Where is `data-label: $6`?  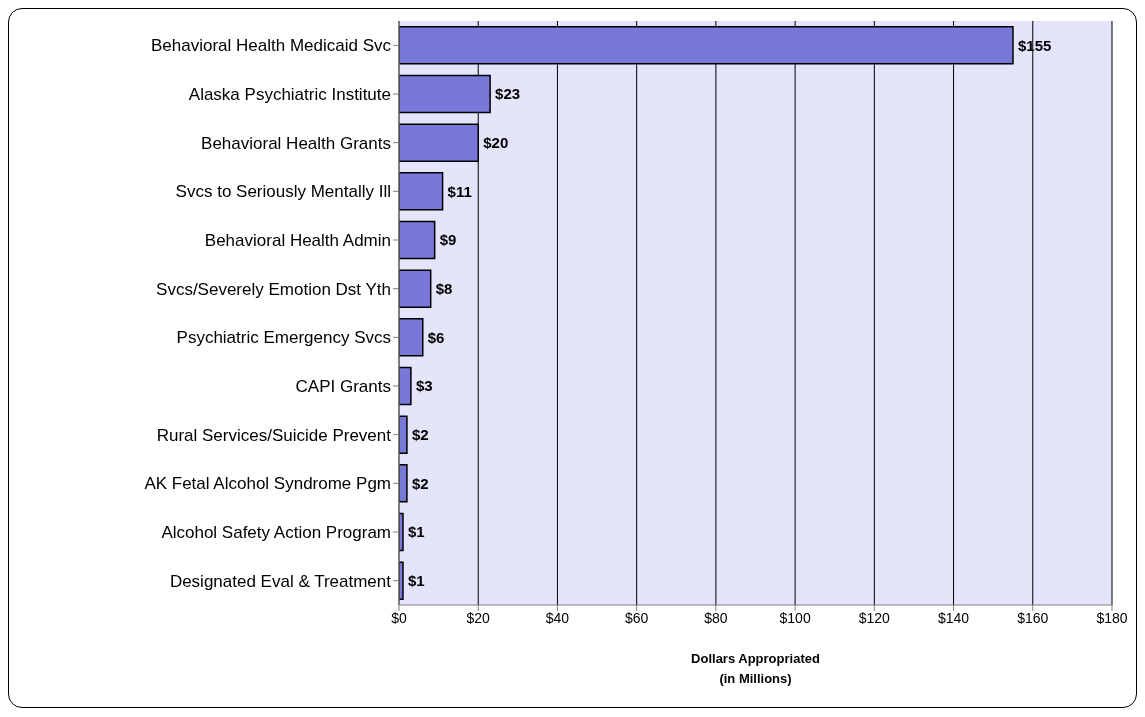
data-label: $6 is located at coordinates (436, 337).